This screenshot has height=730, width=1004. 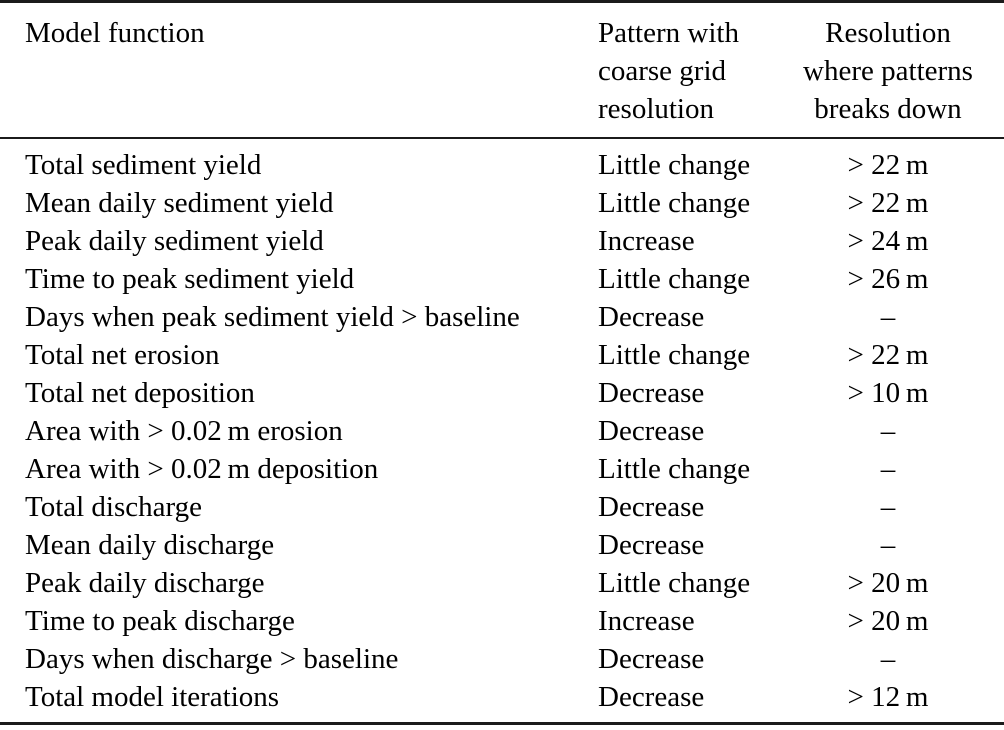 I want to click on model-function-cell: Total net erosion, so click(x=122, y=355).